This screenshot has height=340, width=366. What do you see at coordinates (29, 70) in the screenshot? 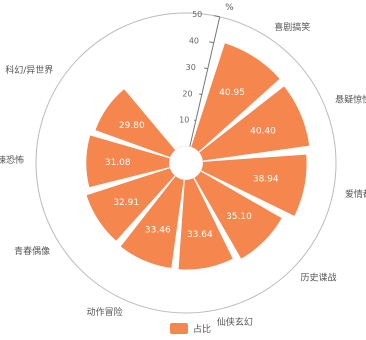
I see `category-label-8: 科幻/异世界` at bounding box center [29, 70].